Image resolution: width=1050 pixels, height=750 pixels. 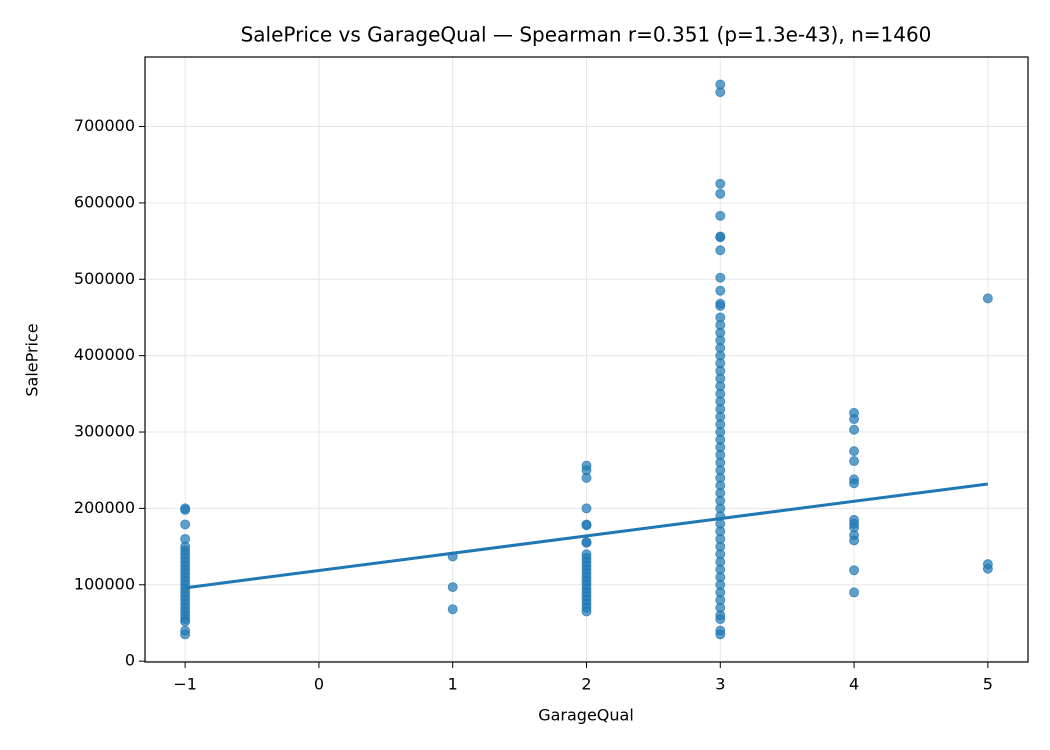 I want to click on x-axis-label: GarageQual, so click(x=586, y=715).